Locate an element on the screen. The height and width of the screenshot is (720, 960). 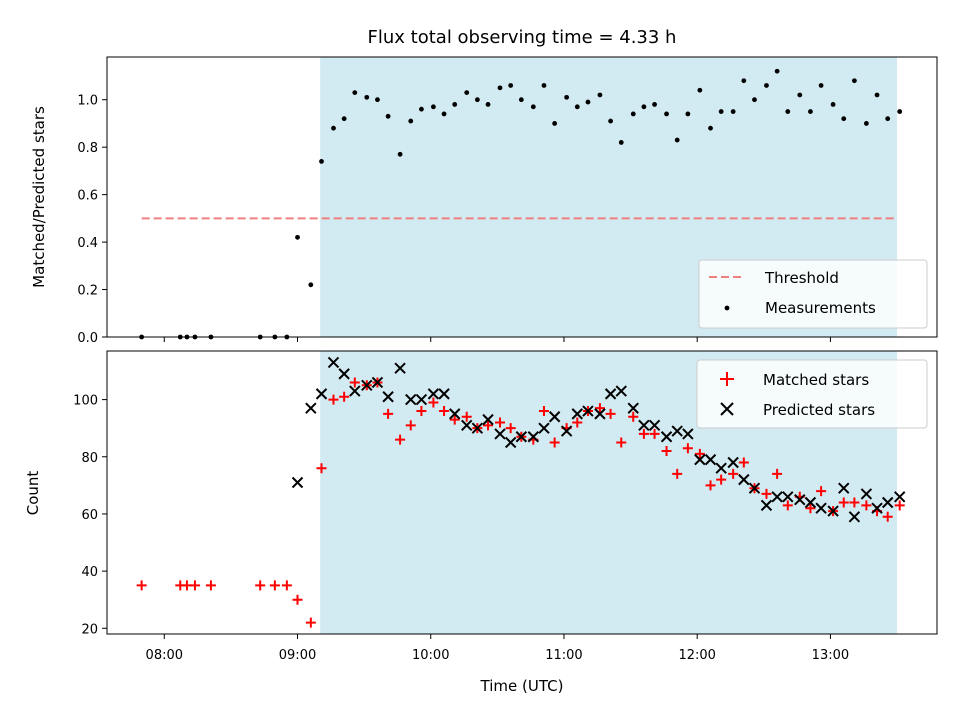
top-y-tick-label: 0.6 is located at coordinates (87, 196).